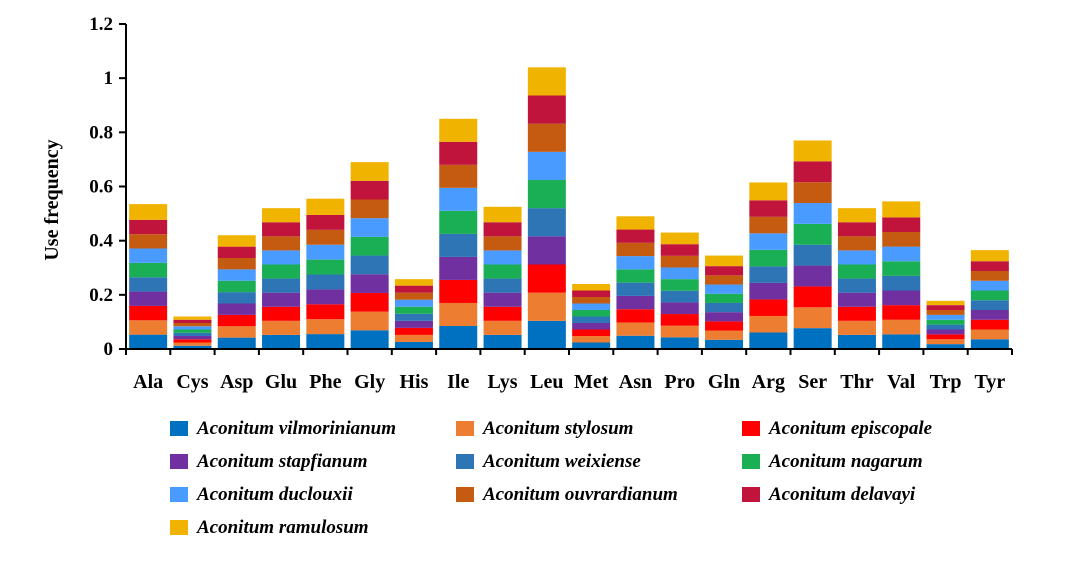 This screenshot has width=1080, height=578. What do you see at coordinates (313, 428) in the screenshot?
I see `legend-item: Aconitum vilmorinianum` at bounding box center [313, 428].